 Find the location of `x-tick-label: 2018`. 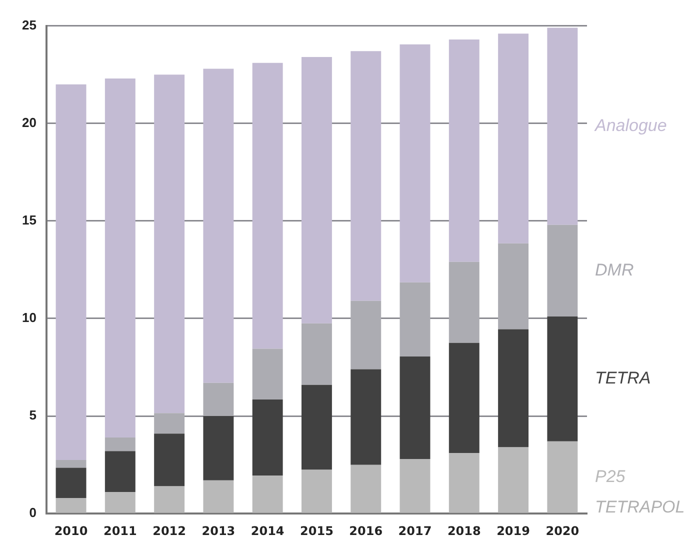

x-tick-label: 2018 is located at coordinates (464, 531).